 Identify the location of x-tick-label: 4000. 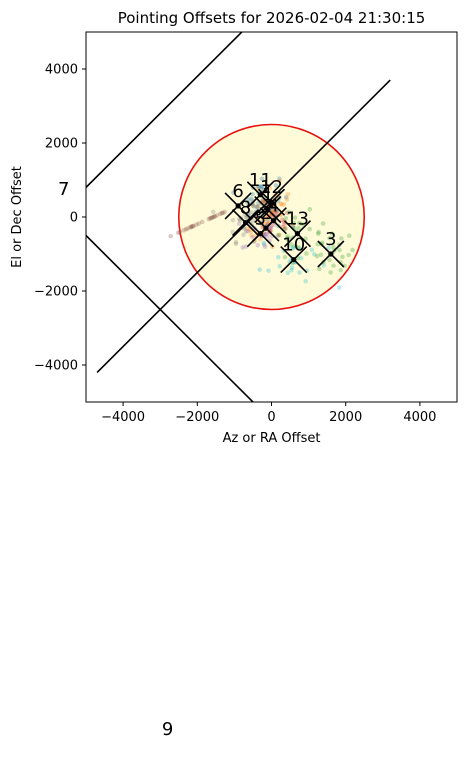
(419, 417).